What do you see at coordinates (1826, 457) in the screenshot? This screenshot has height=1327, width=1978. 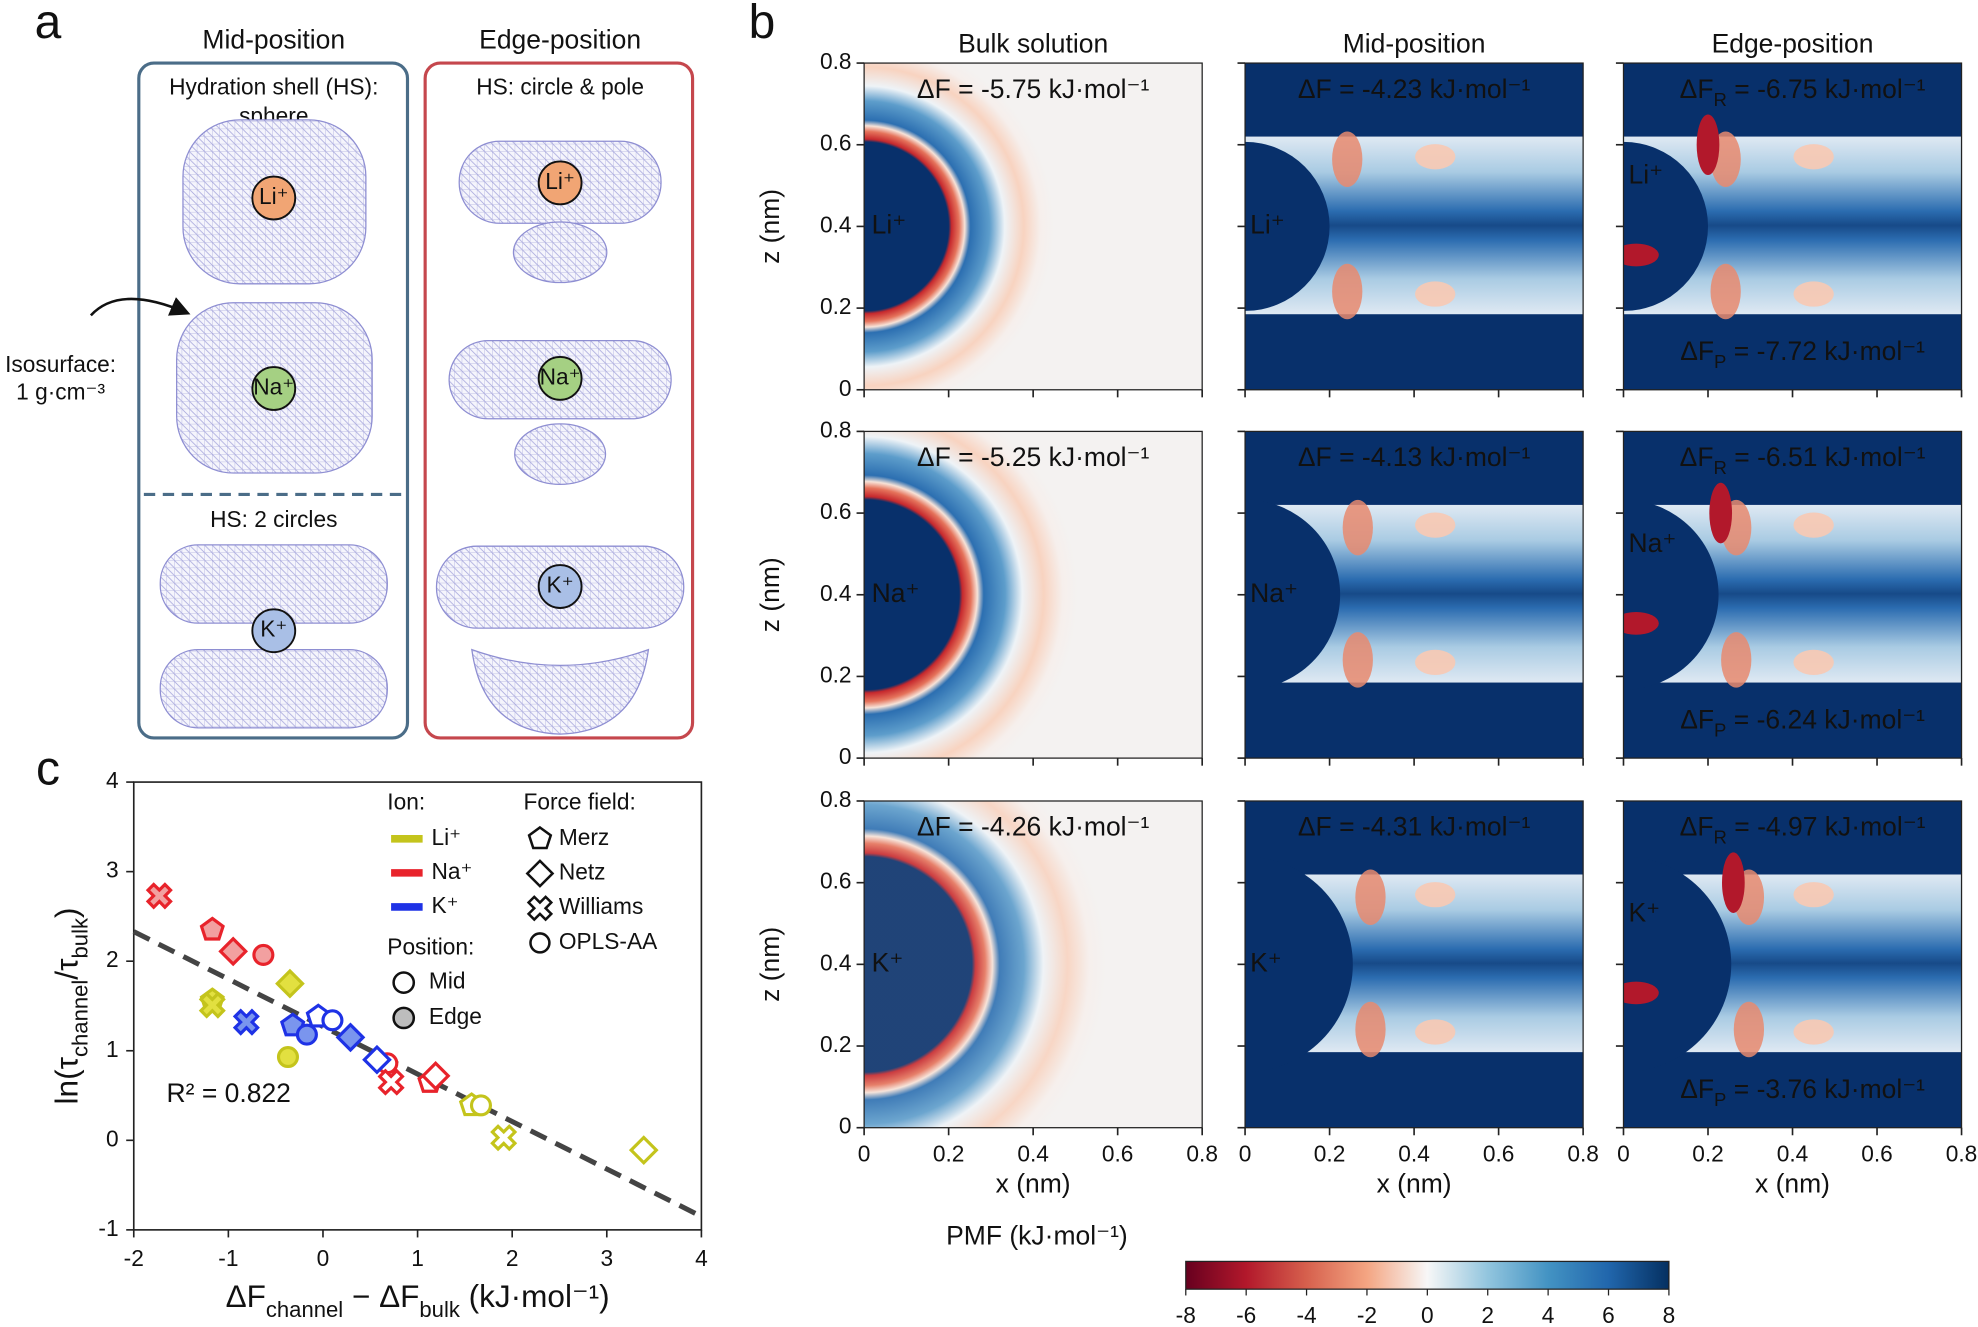 I see `text-part: = -6.51 kJ·mol⁻¹` at bounding box center [1826, 457].